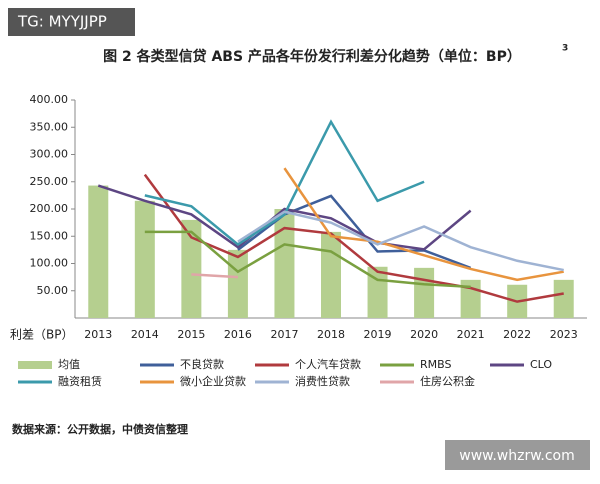 The height and width of the screenshot is (484, 600). I want to click on y-tick-label: 100.00, so click(49, 263).